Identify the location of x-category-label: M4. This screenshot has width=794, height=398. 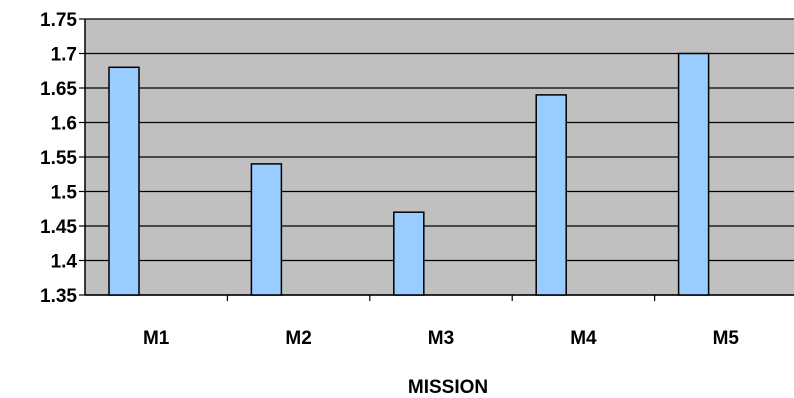
(583, 338).